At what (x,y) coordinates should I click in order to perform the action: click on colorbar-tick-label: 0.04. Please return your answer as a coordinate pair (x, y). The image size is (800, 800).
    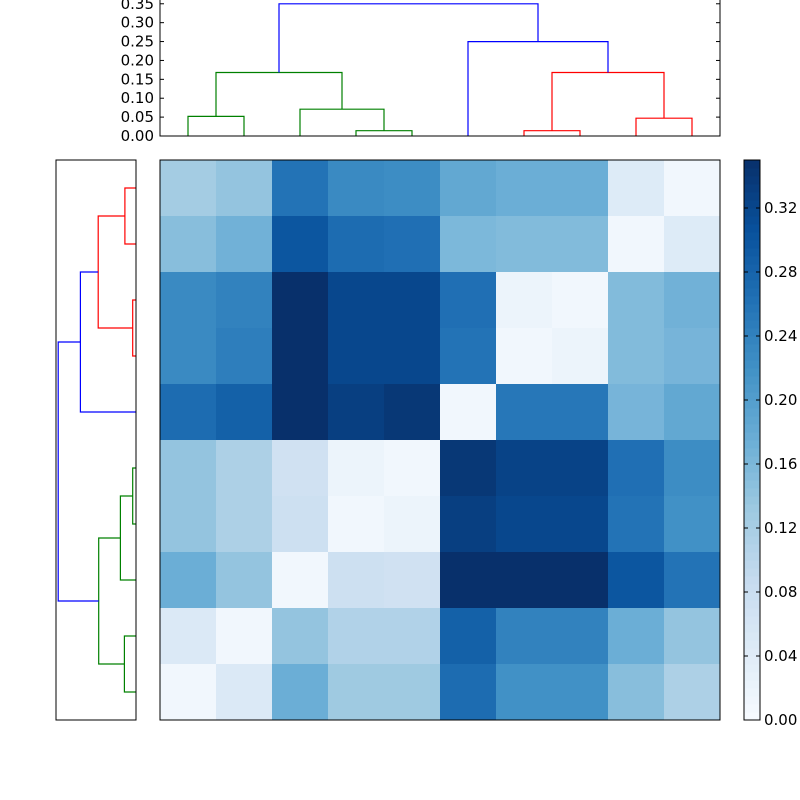
    Looking at the image, I should click on (780, 656).